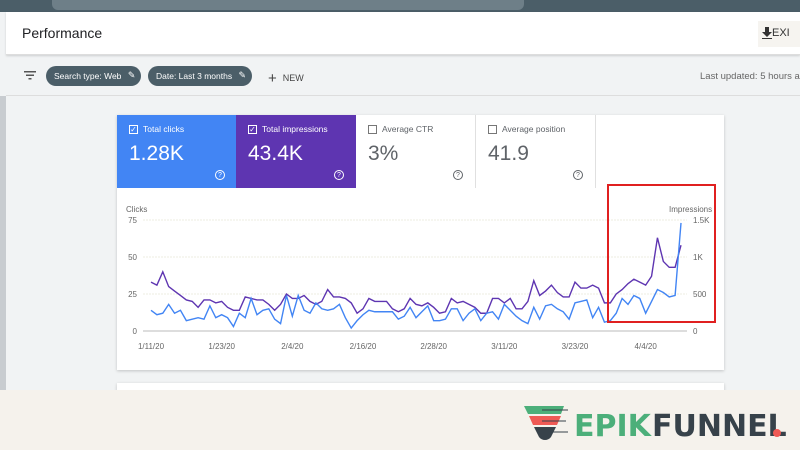 The width and height of the screenshot is (800, 450). I want to click on x-tick: 3/23/20, so click(575, 346).